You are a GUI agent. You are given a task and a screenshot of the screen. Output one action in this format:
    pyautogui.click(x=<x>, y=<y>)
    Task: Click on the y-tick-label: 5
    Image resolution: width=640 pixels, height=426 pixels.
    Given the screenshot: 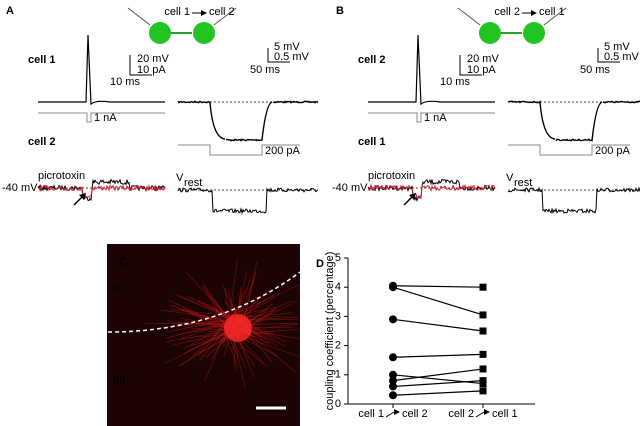 What is the action you would take?
    pyautogui.click(x=338, y=258)
    